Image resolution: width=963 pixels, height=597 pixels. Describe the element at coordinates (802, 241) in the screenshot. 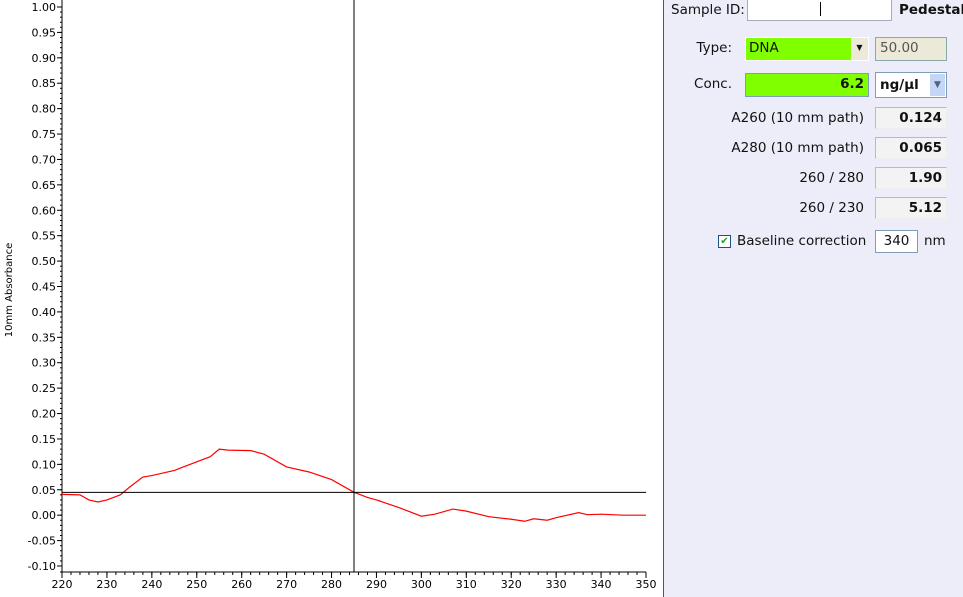

I see `baseline-label: Baseline correction` at that location.